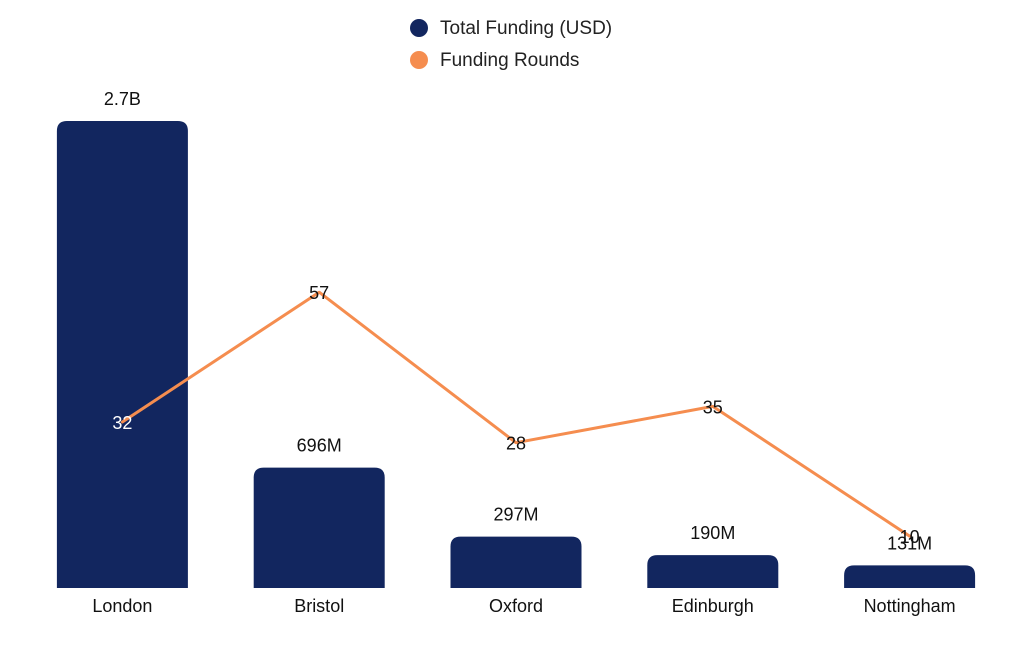  What do you see at coordinates (713, 407) in the screenshot?
I see `line-point-label-edinburgh: 35` at bounding box center [713, 407].